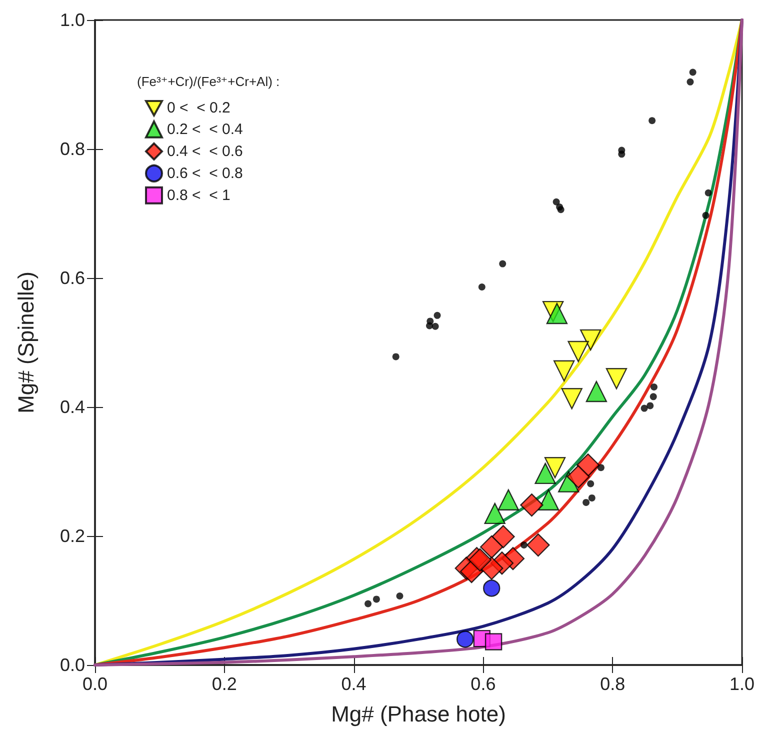 This screenshot has height=749, width=763. Describe the element at coordinates (224, 684) in the screenshot. I see `x-tick-label: 0.2` at that location.